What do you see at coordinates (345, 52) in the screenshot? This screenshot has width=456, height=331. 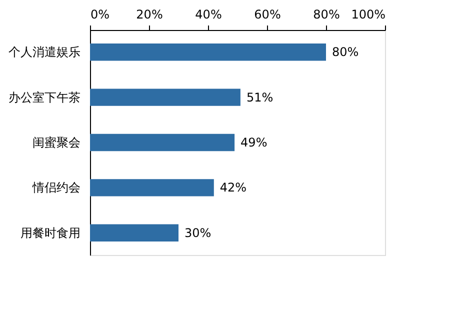 I see `data-label: 80%` at bounding box center [345, 52].